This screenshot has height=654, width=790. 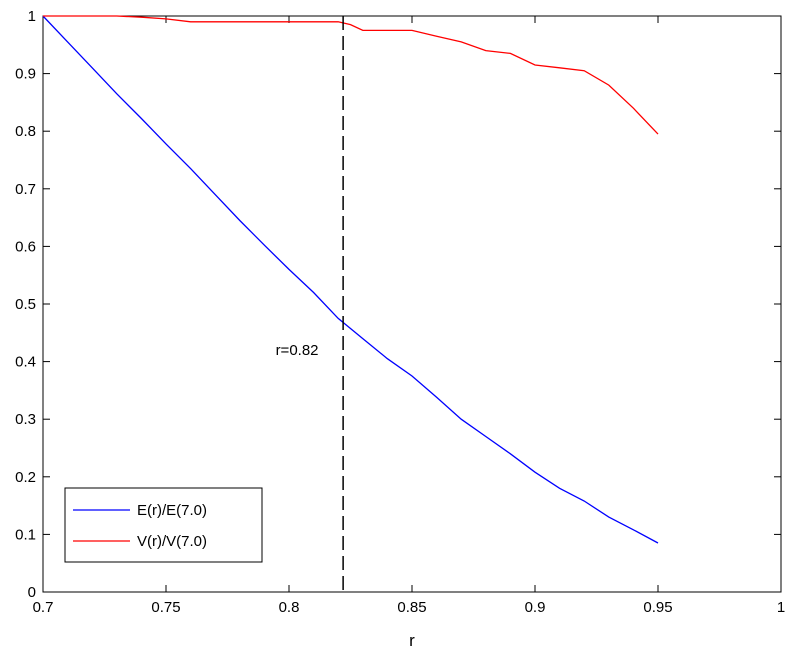 I want to click on y-tick-label: 0.8, so click(x=25, y=131).